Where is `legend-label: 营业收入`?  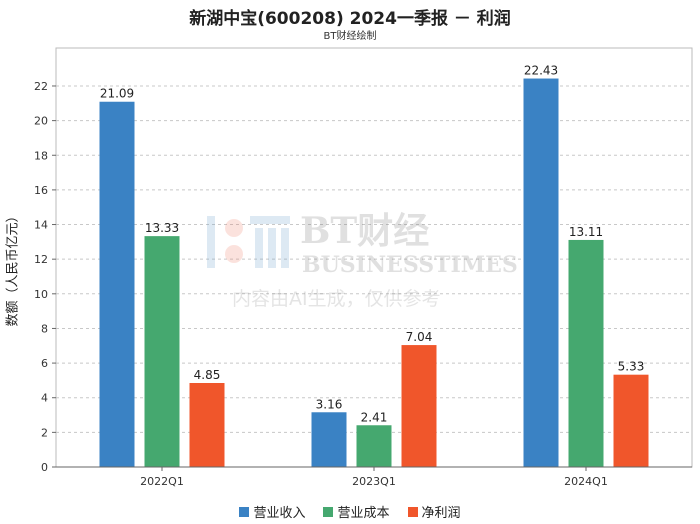 legend-label: 营业收入 is located at coordinates (279, 513).